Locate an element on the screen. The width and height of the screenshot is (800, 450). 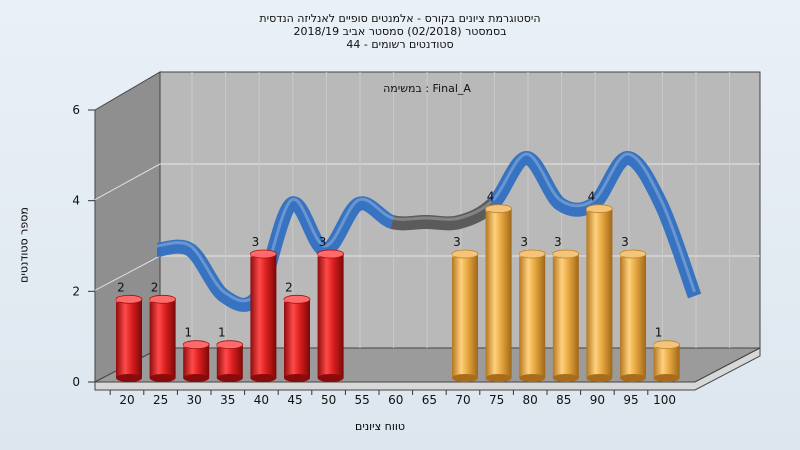
bar: 2 is located at coordinates (297, 331).